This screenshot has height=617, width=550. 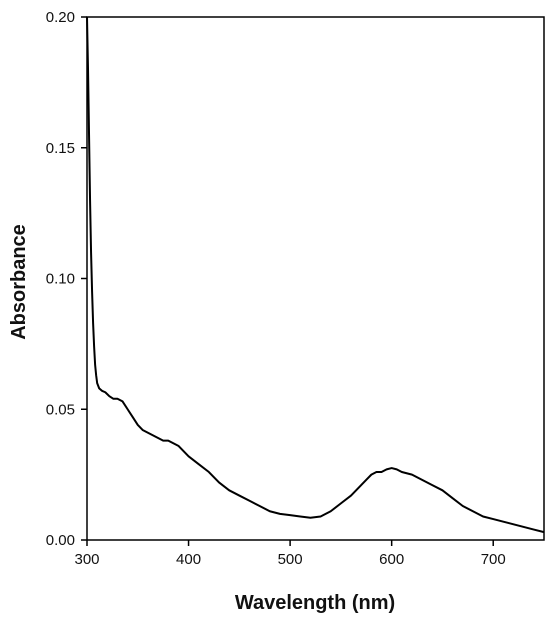 I want to click on y-tick-label: 0.00, so click(x=60, y=540).